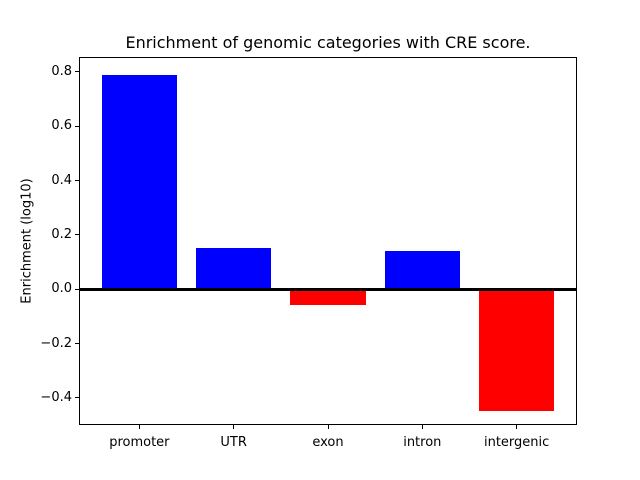  I want to click on y-tick-label: 0.4, so click(61, 180).